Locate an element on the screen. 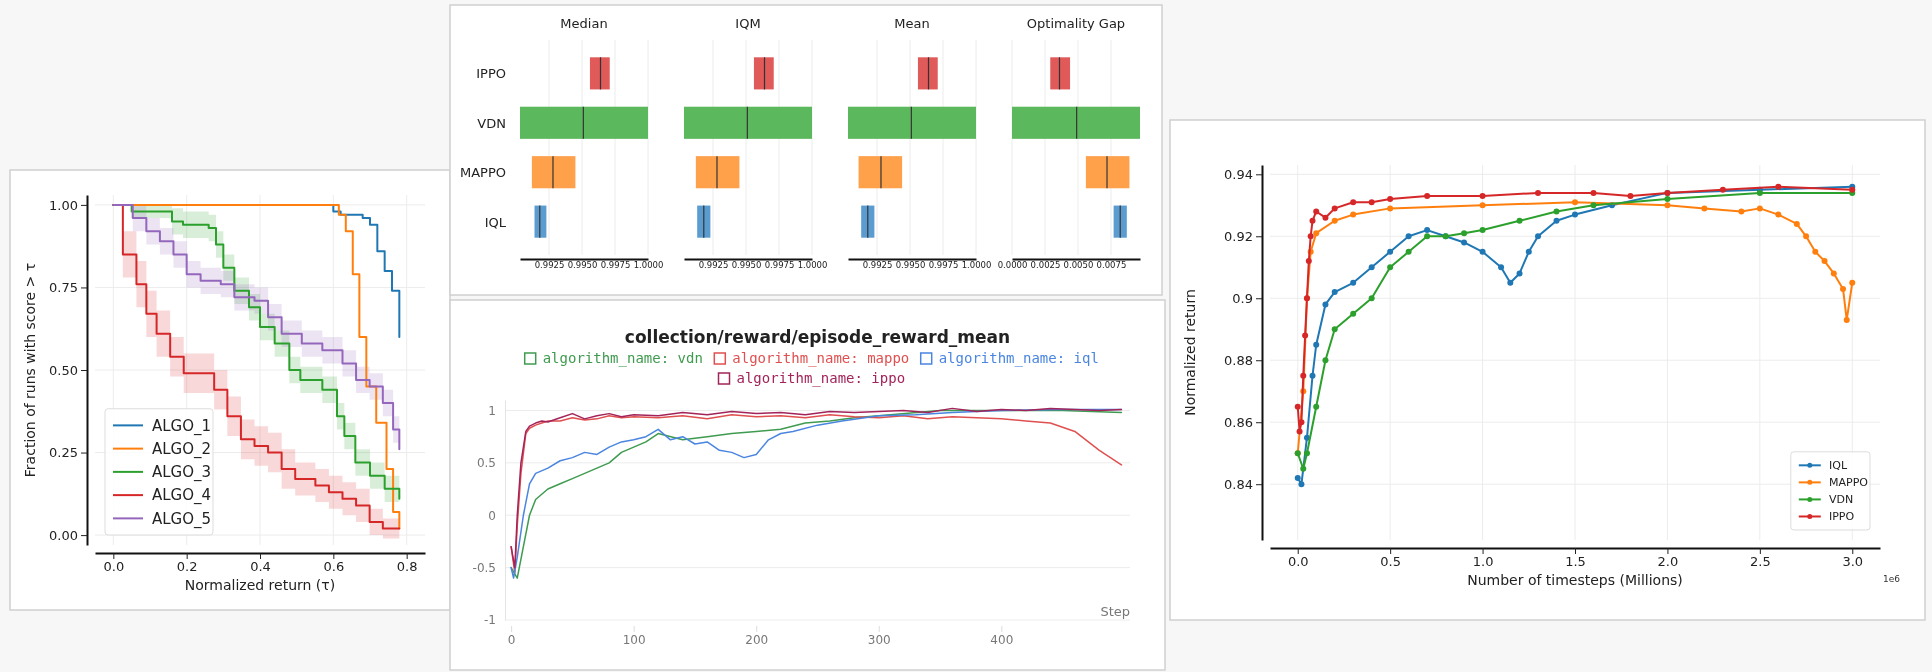 The width and height of the screenshot is (1932, 672). x-tick-label: 300 is located at coordinates (879, 639).